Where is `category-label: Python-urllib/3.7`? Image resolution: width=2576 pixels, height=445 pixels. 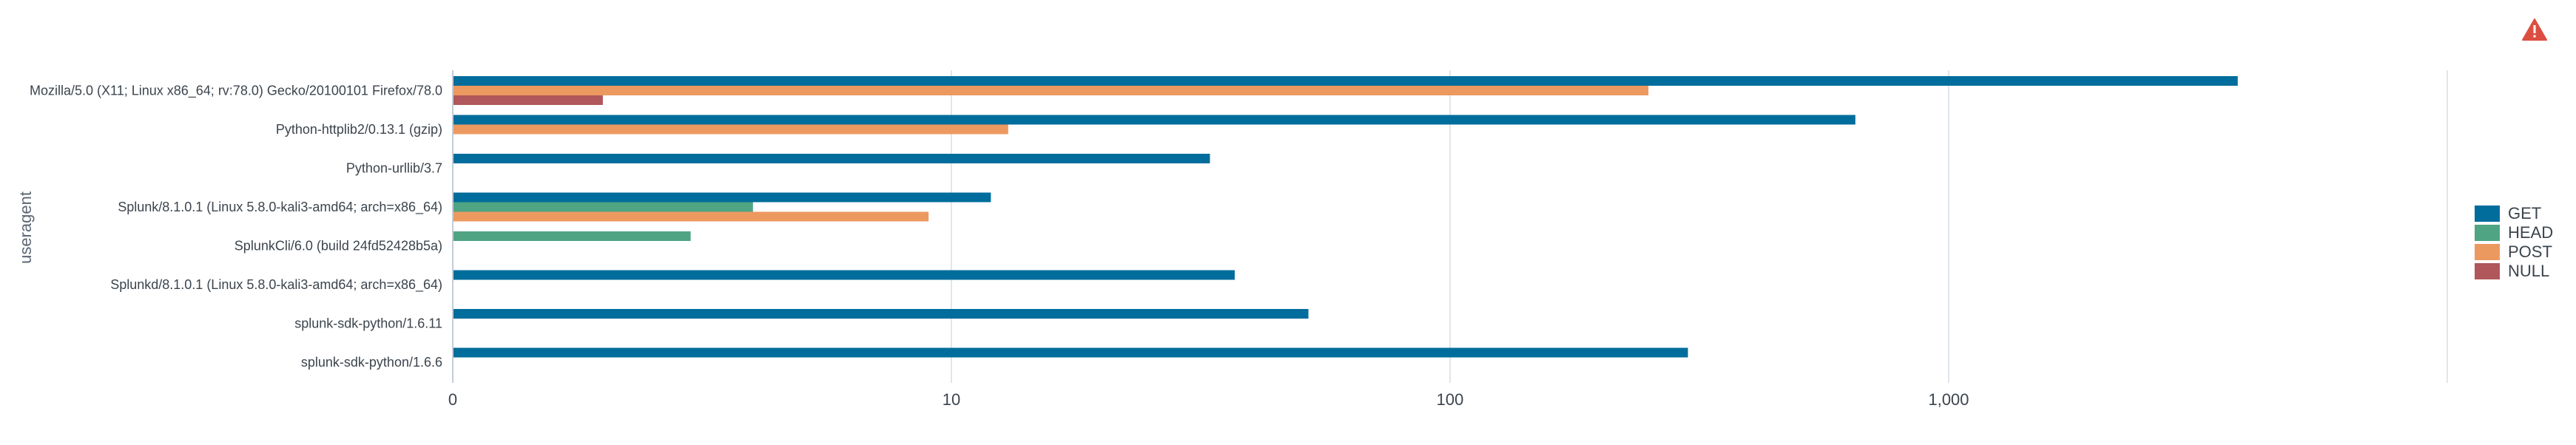 category-label: Python-urllib/3.7 is located at coordinates (394, 167).